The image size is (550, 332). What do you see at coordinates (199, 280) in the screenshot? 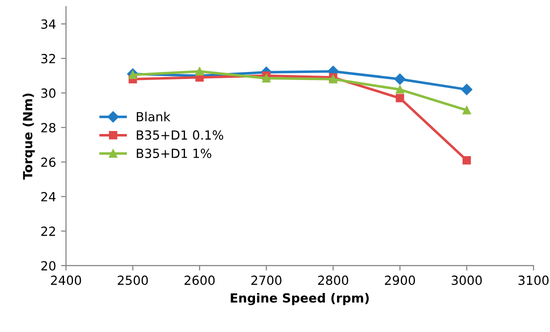
I see `x-tick-label: 2600` at bounding box center [199, 280].